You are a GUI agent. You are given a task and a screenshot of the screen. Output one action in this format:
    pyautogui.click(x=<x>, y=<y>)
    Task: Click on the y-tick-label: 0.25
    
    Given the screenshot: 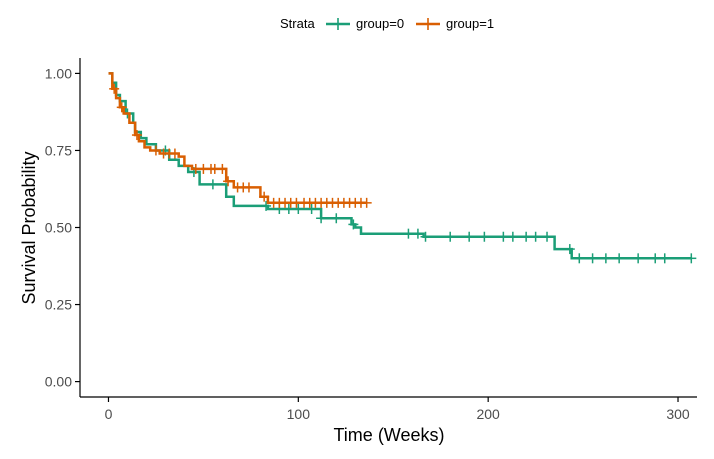 What is the action you would take?
    pyautogui.click(x=58, y=305)
    